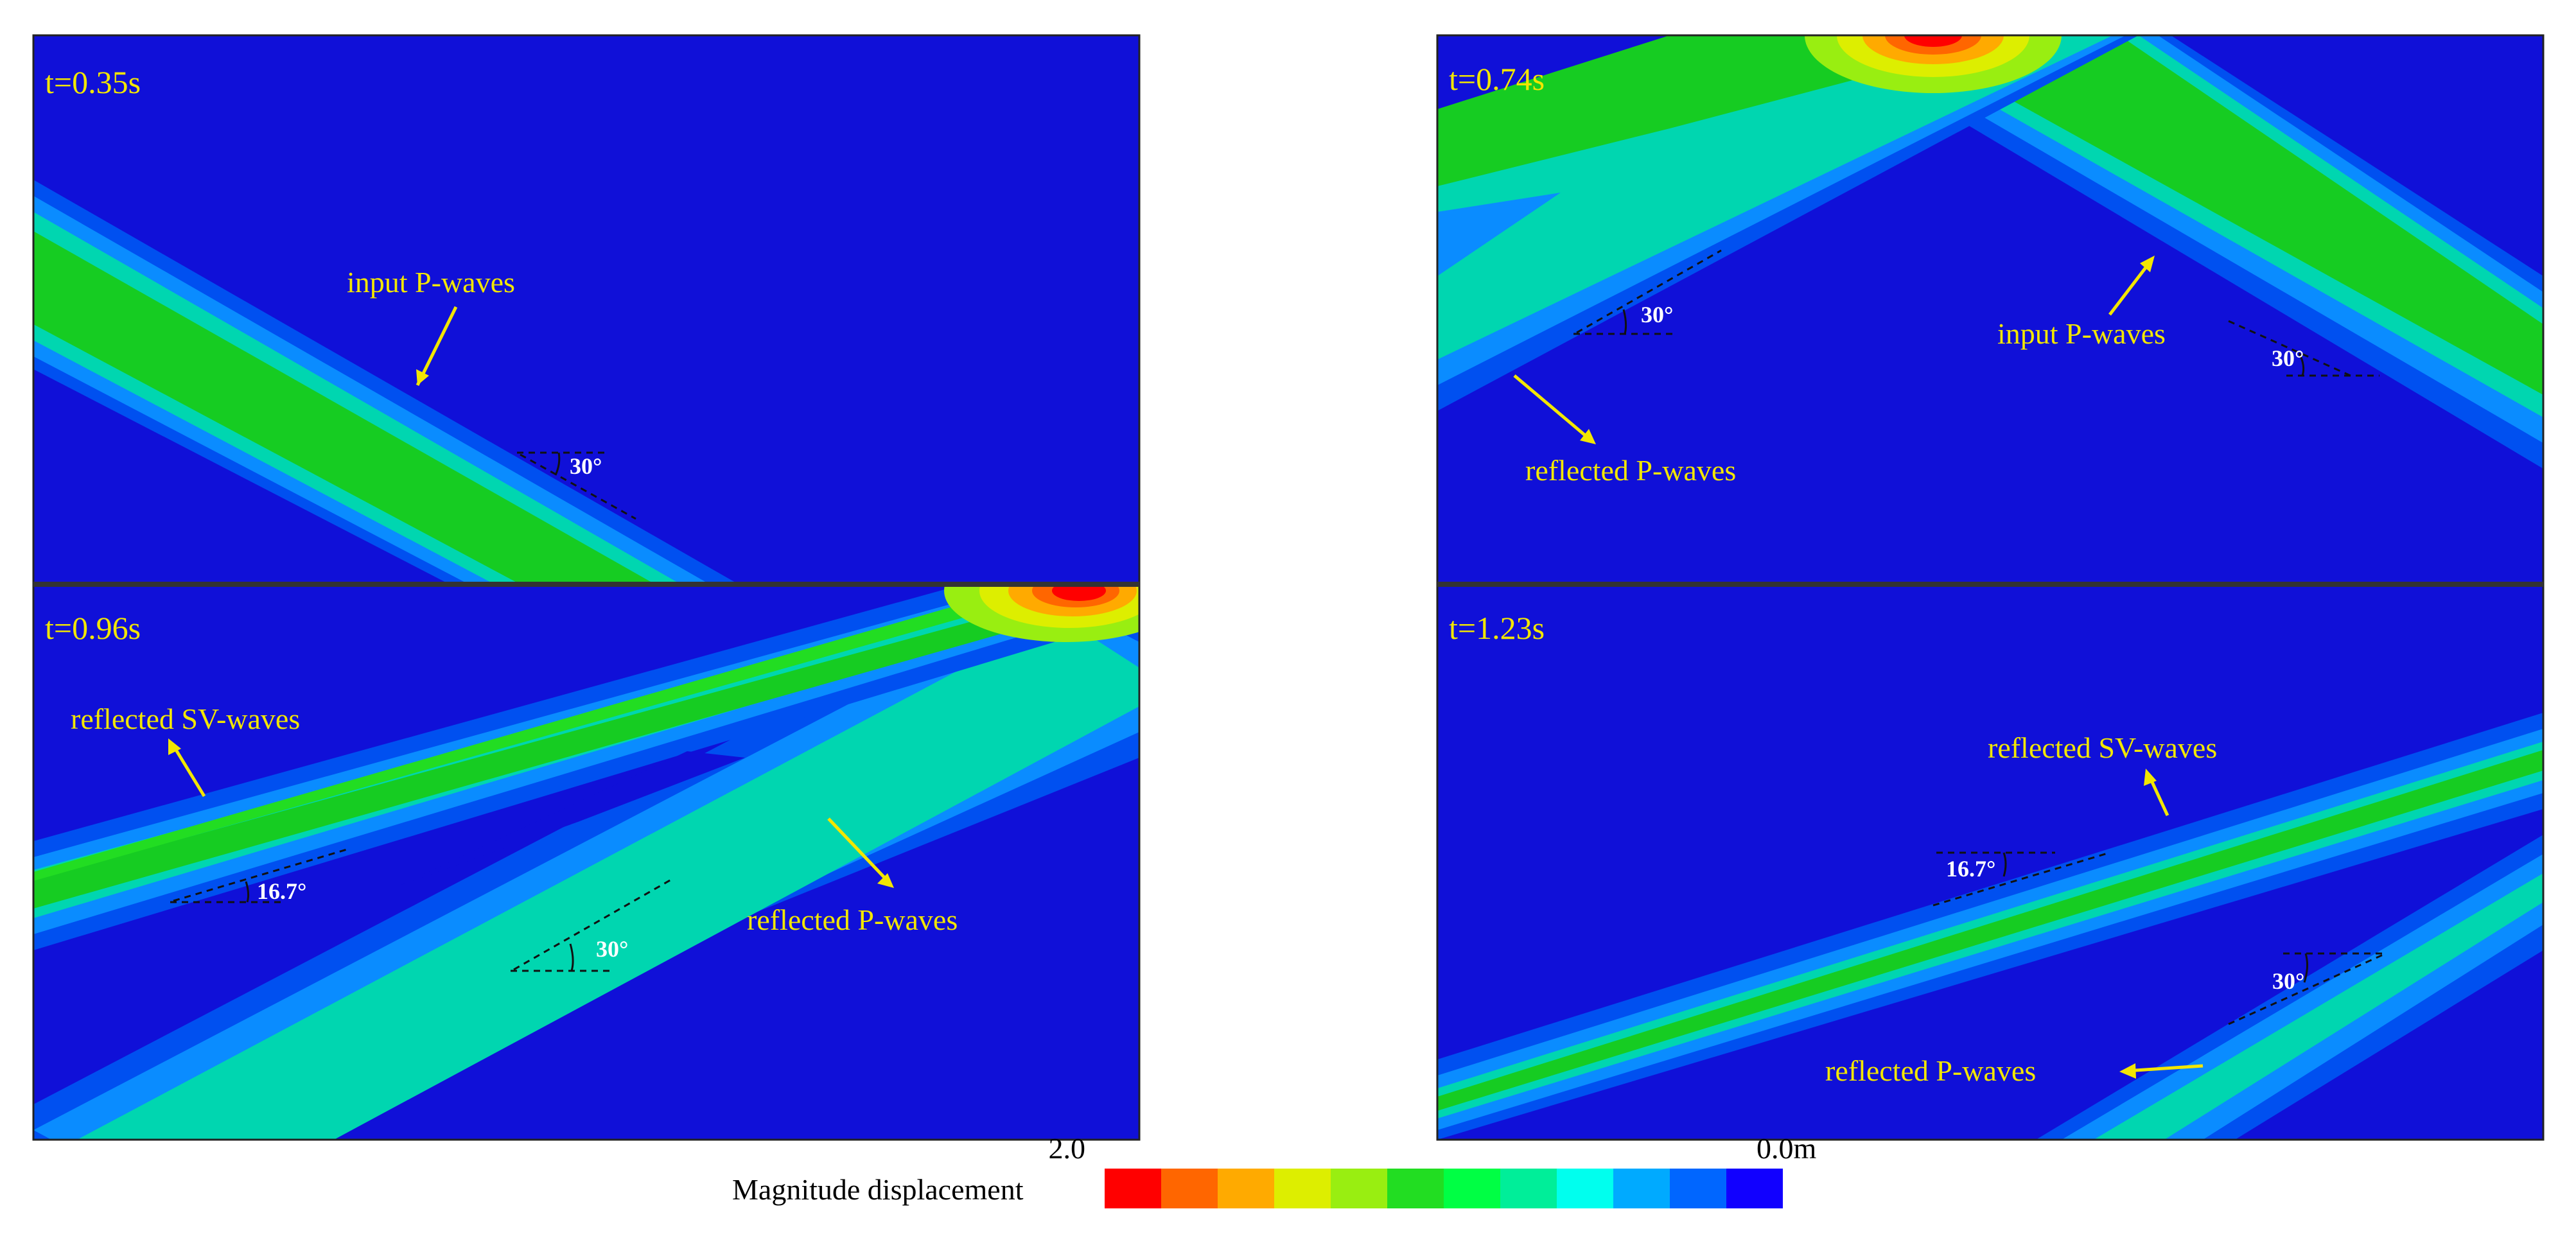 Image resolution: width=2576 pixels, height=1236 pixels. I want to click on legend-max-label: 2.0, so click(1067, 1148).